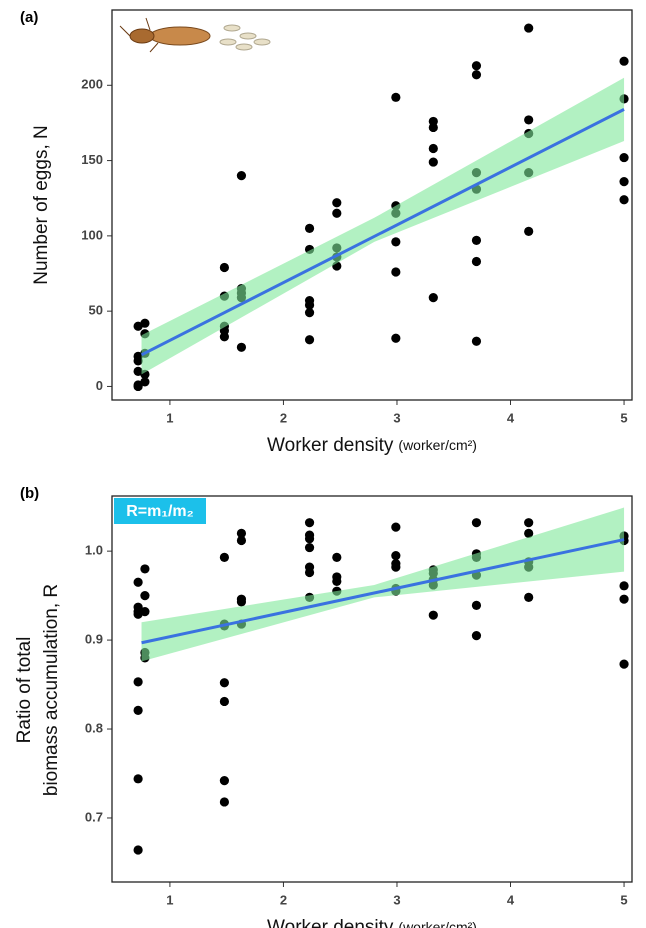  I want to click on fit-line, so click(383, 591).